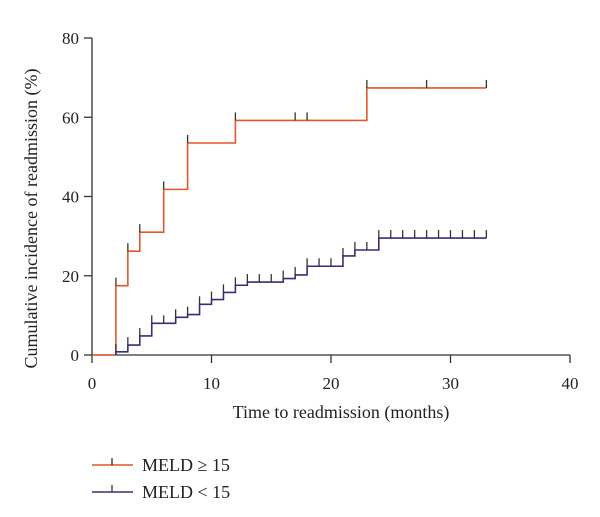 The image size is (600, 517). Describe the element at coordinates (70, 117) in the screenshot. I see `y-tick-label: 60` at that location.